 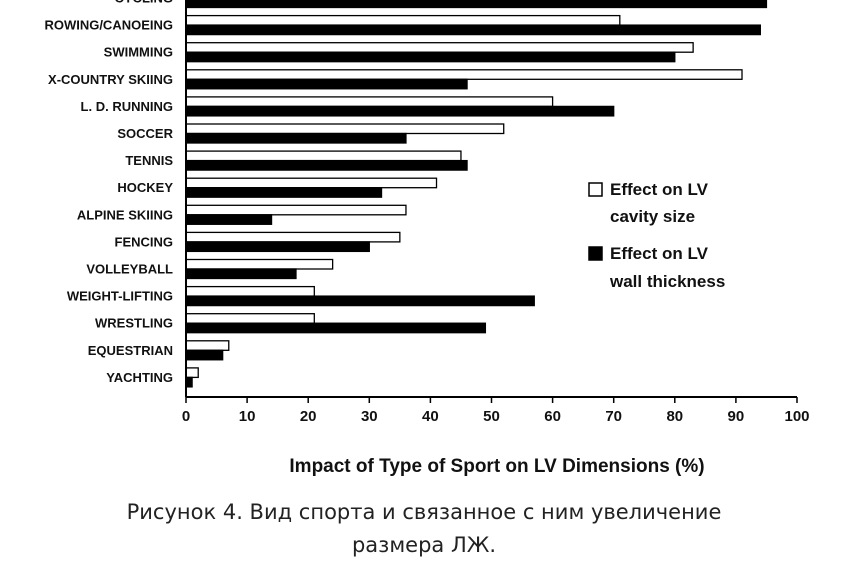 What do you see at coordinates (667, 281) in the screenshot?
I see `legend-label-wall-line2: wall thickness` at bounding box center [667, 281].